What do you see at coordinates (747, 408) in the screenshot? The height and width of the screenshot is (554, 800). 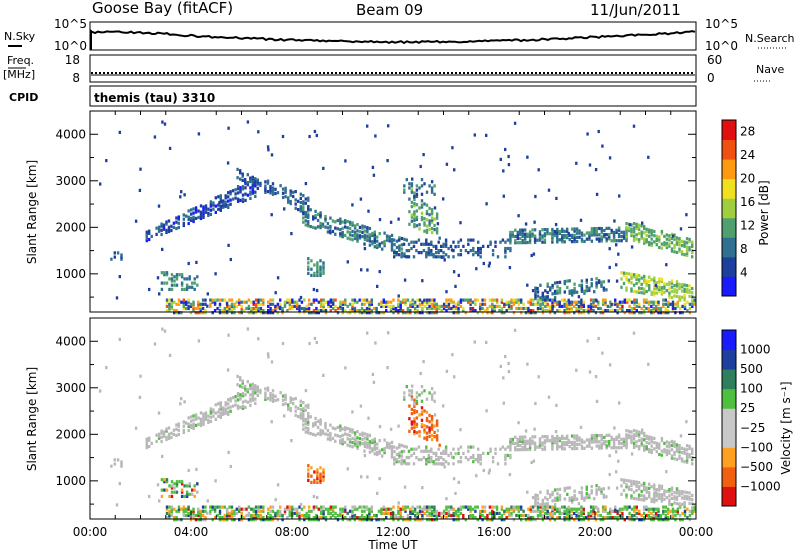 I see `velocity-colorbar-tick: 25` at bounding box center [747, 408].